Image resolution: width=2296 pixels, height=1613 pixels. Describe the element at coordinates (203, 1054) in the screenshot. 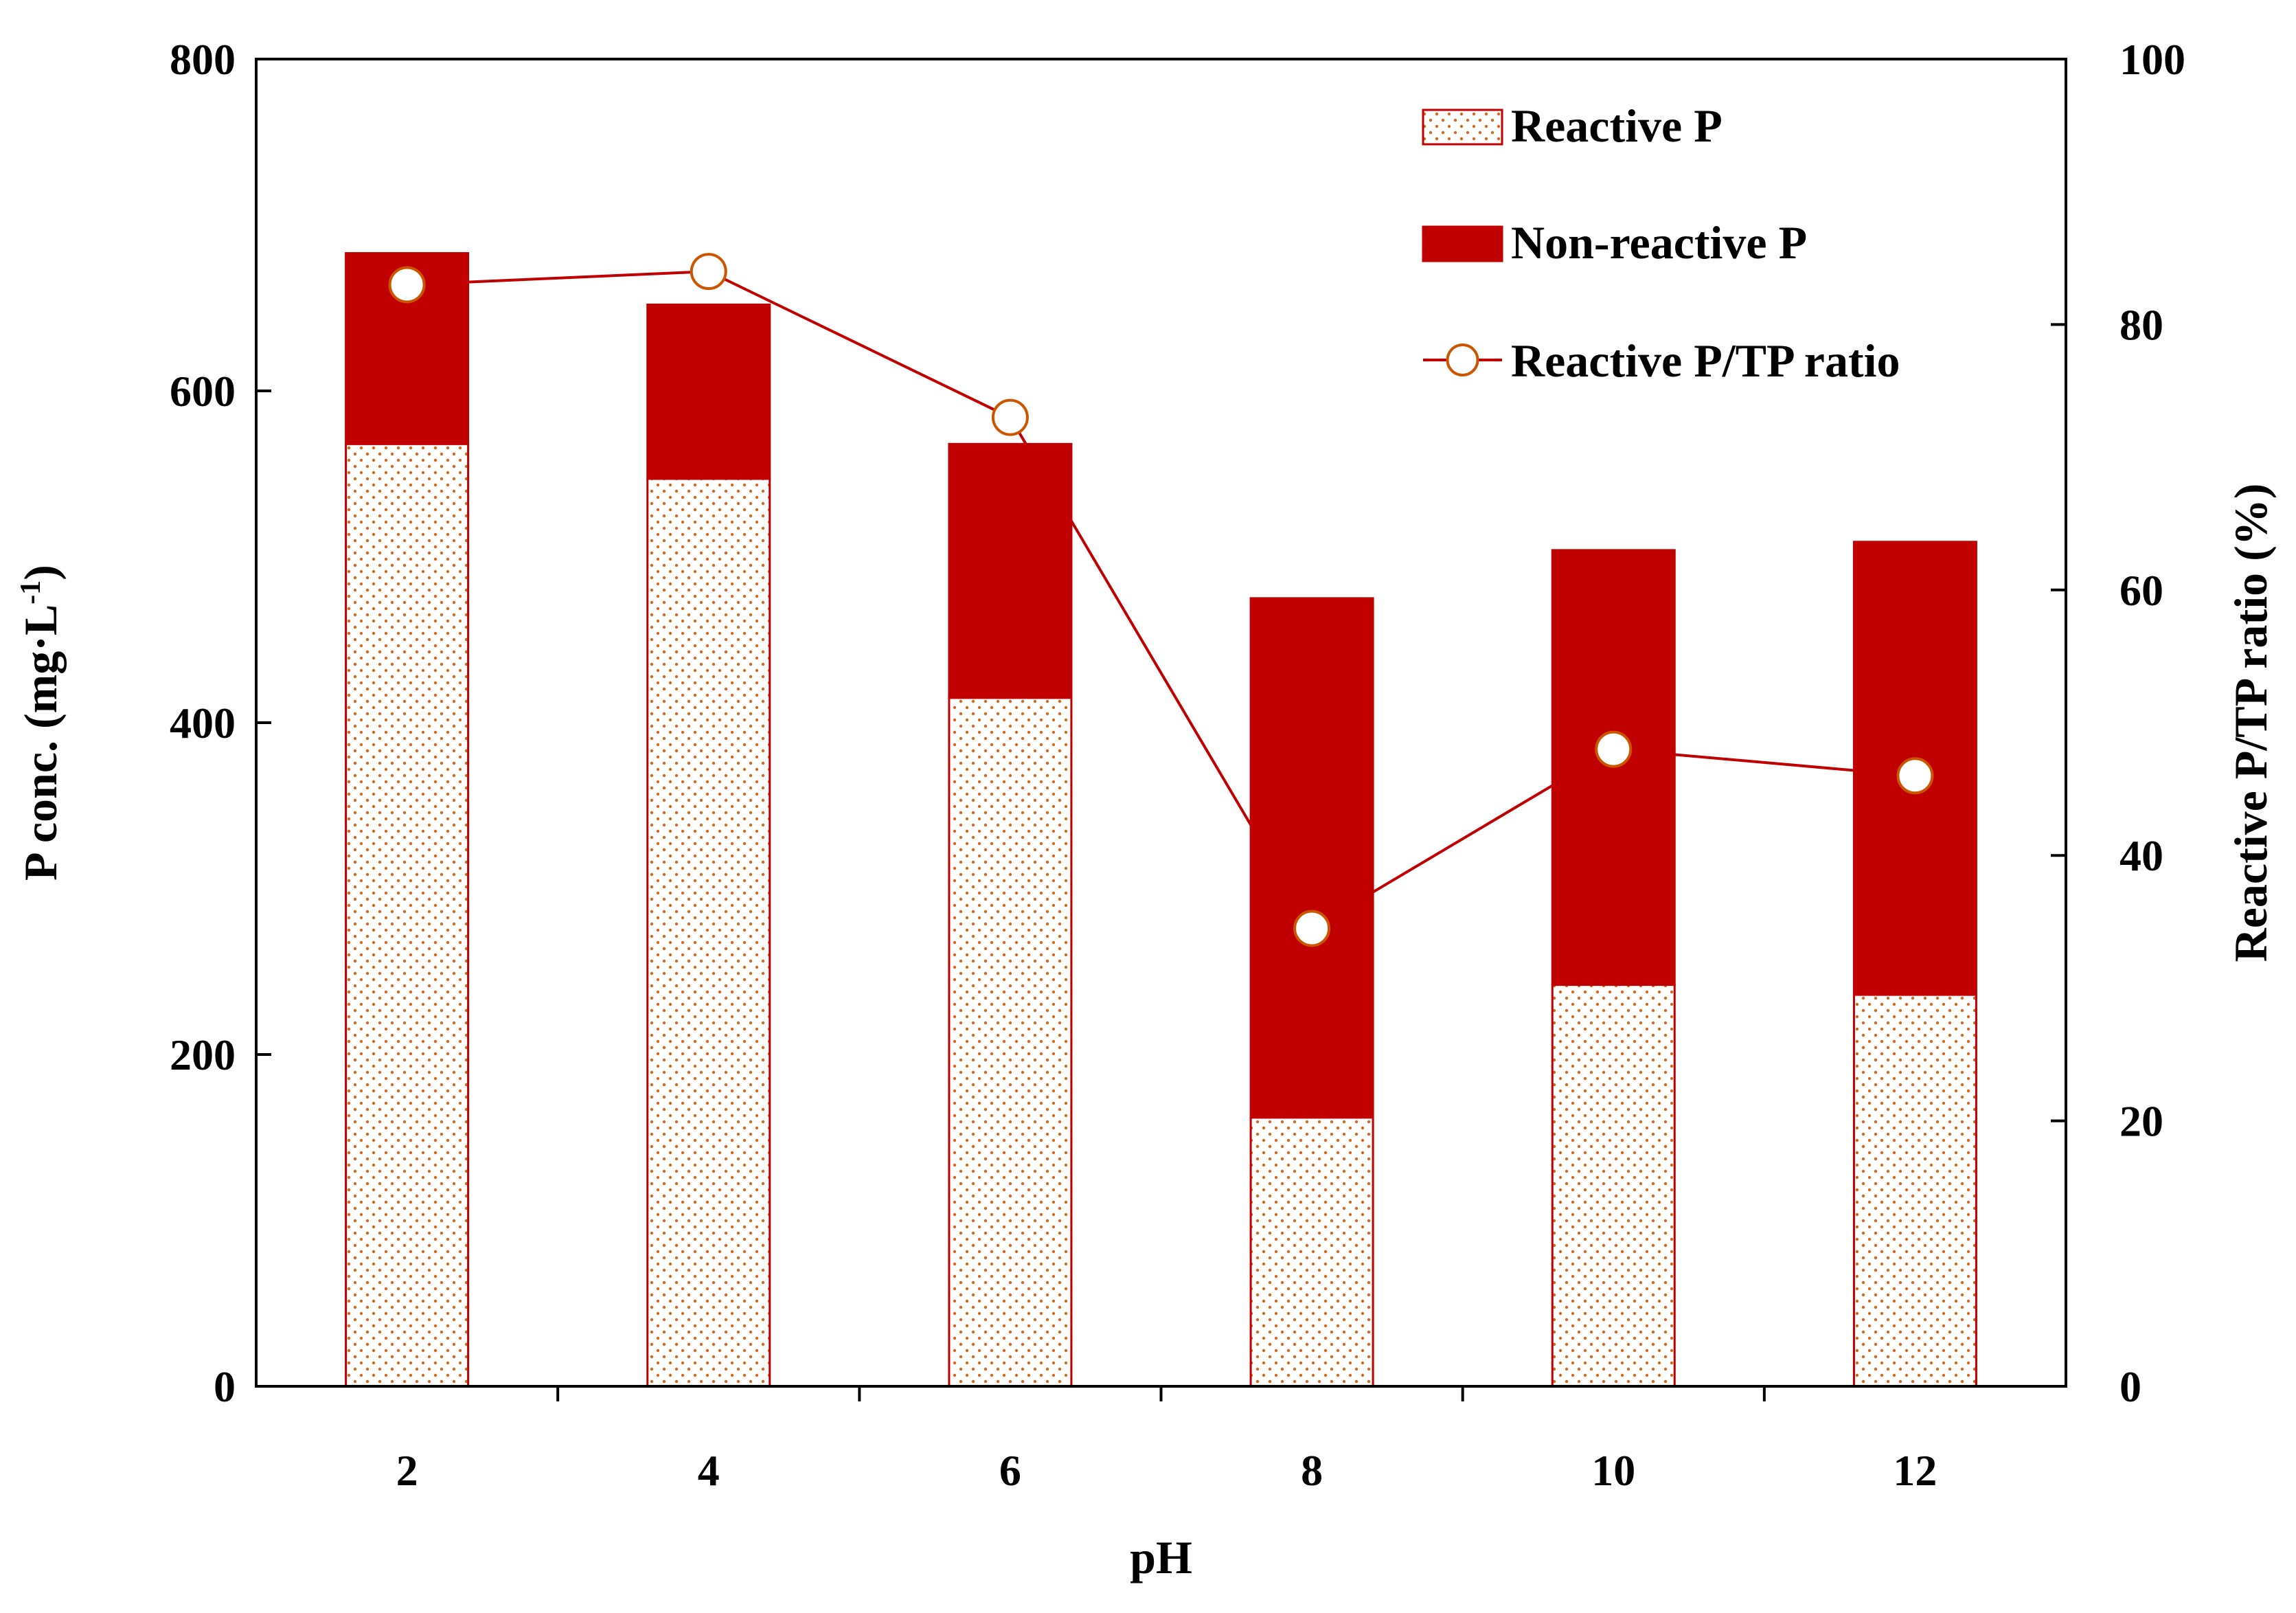

I see `y-tick-label: 200` at that location.